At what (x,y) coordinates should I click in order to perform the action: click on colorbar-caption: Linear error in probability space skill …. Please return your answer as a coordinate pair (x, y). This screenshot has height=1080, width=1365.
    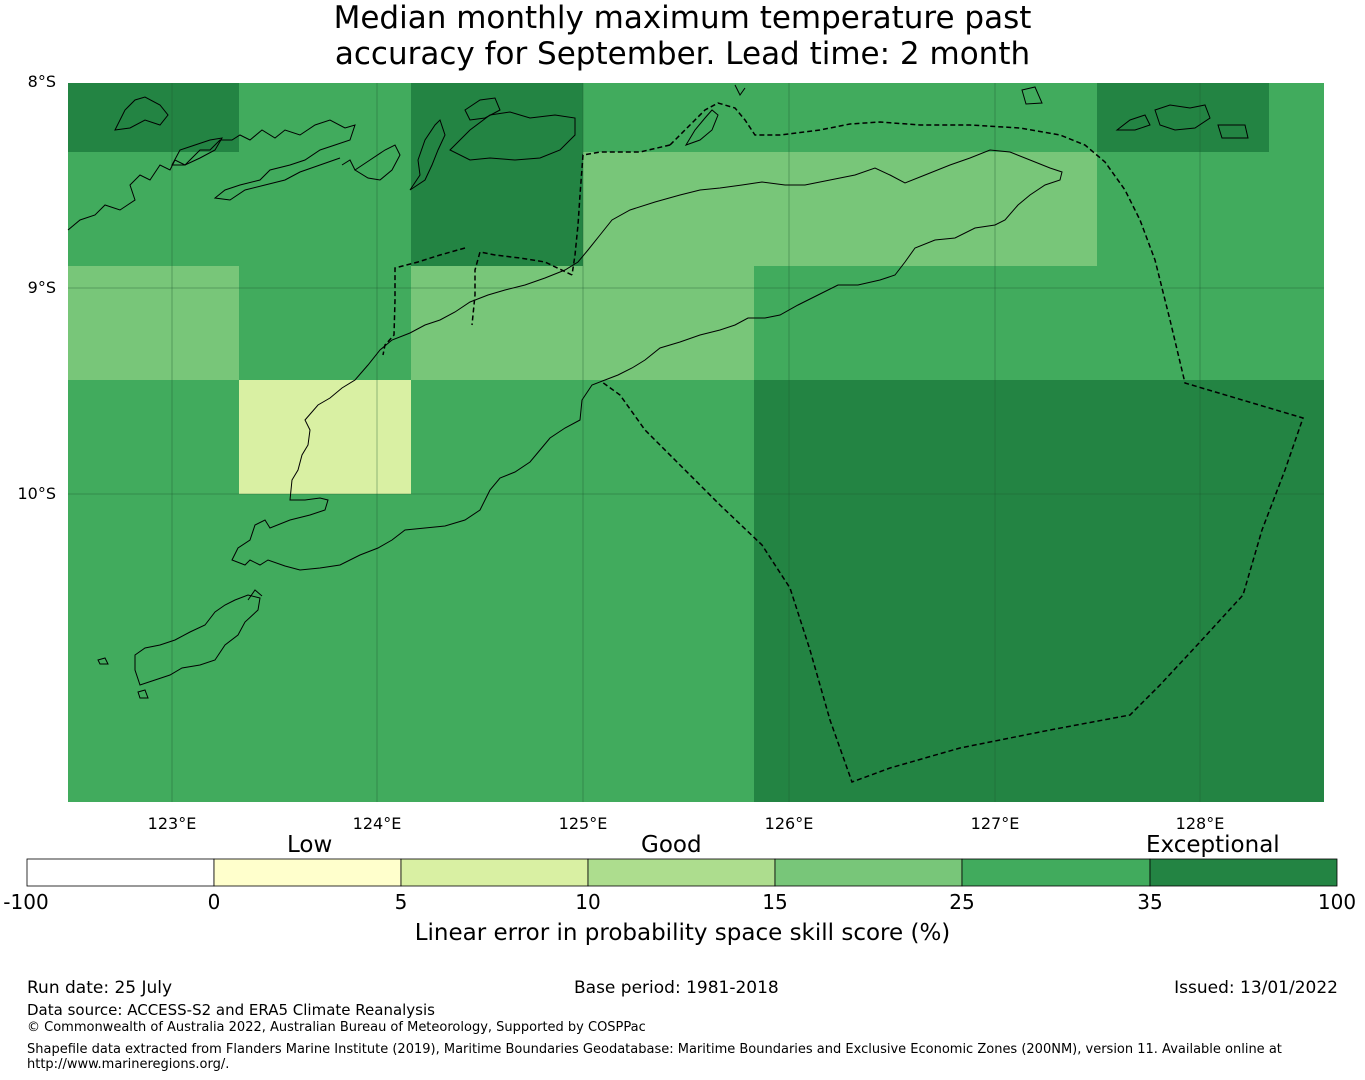
    Looking at the image, I should click on (682, 933).